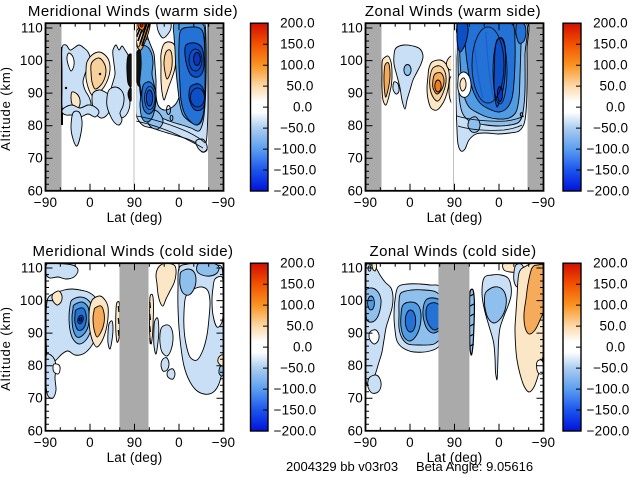 The width and height of the screenshot is (640, 480). I want to click on svg-text: Zonal Winds (cold side), so click(452, 251).